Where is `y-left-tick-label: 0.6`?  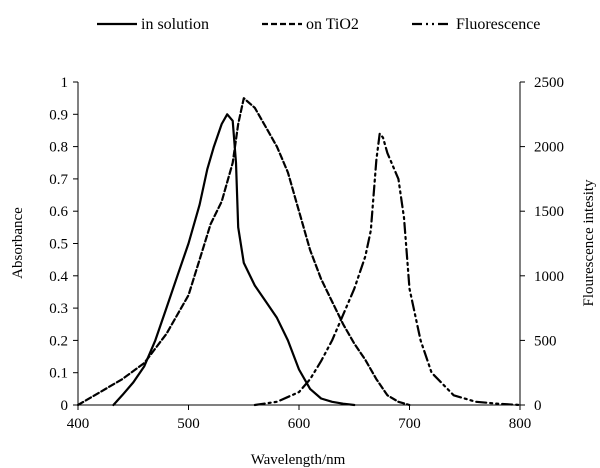 y-left-tick-label: 0.6 is located at coordinates (58, 212).